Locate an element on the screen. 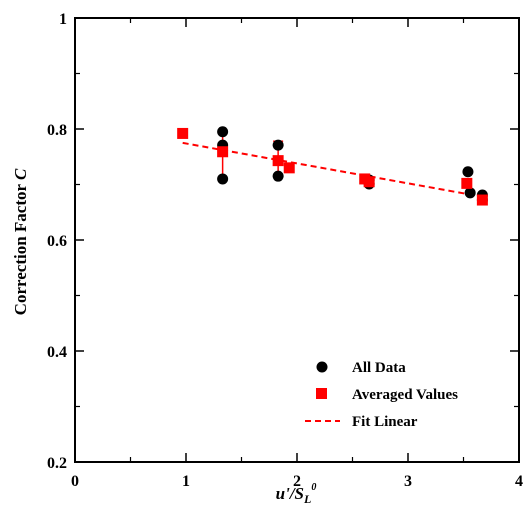 The height and width of the screenshot is (527, 526). x-axis-label: u'/SL0 is located at coordinates (296, 494).